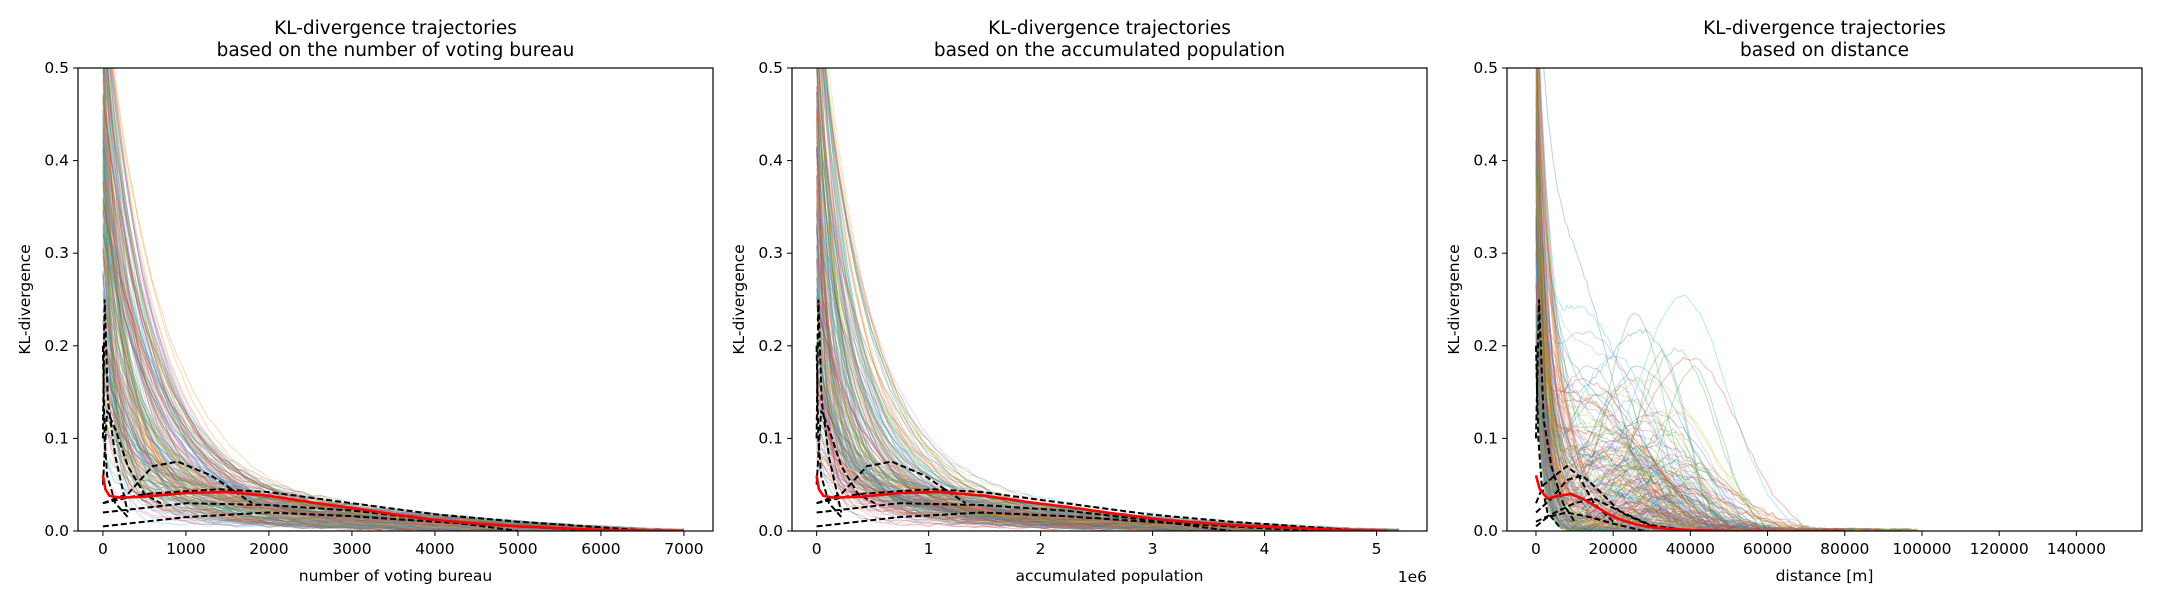  Describe the element at coordinates (1612, 549) in the screenshot. I see `x-tick-label: 20000` at that location.